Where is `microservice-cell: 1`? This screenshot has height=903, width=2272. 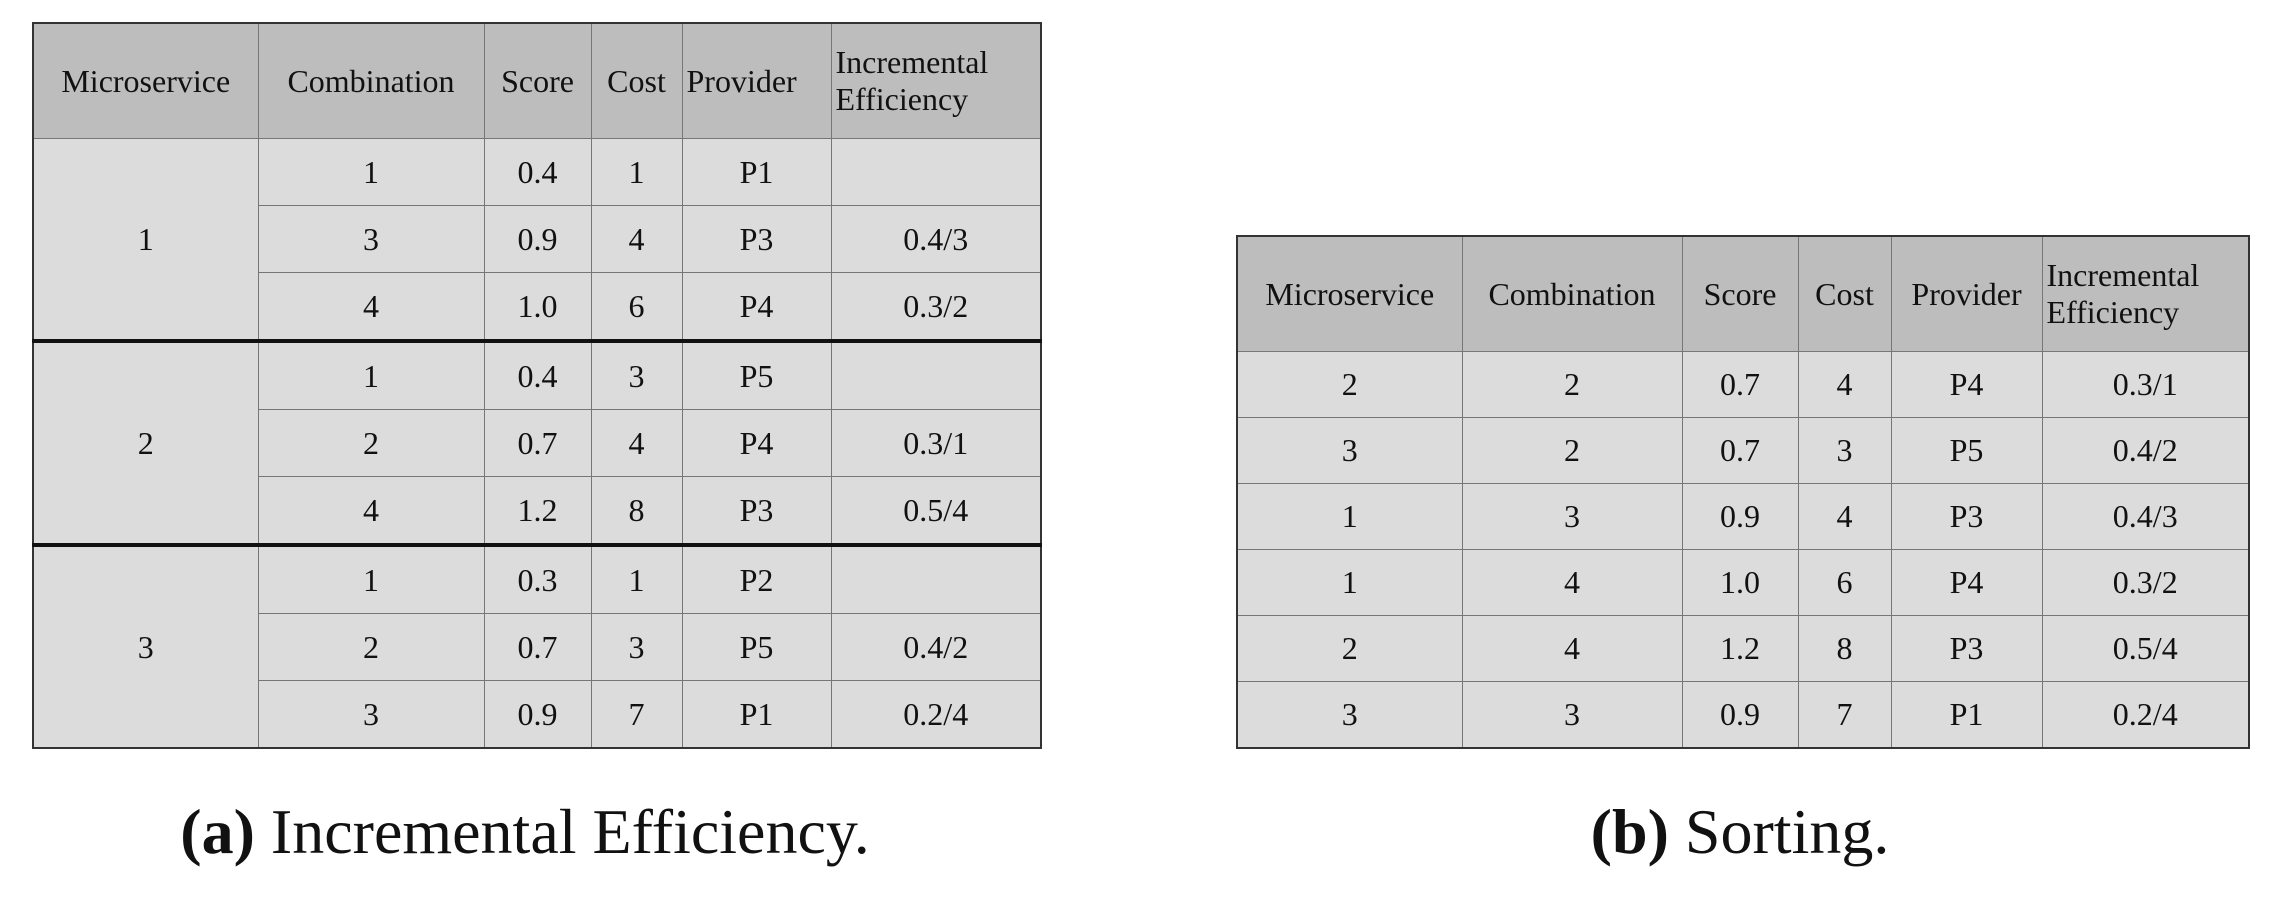
microservice-cell: 1 is located at coordinates (145, 240).